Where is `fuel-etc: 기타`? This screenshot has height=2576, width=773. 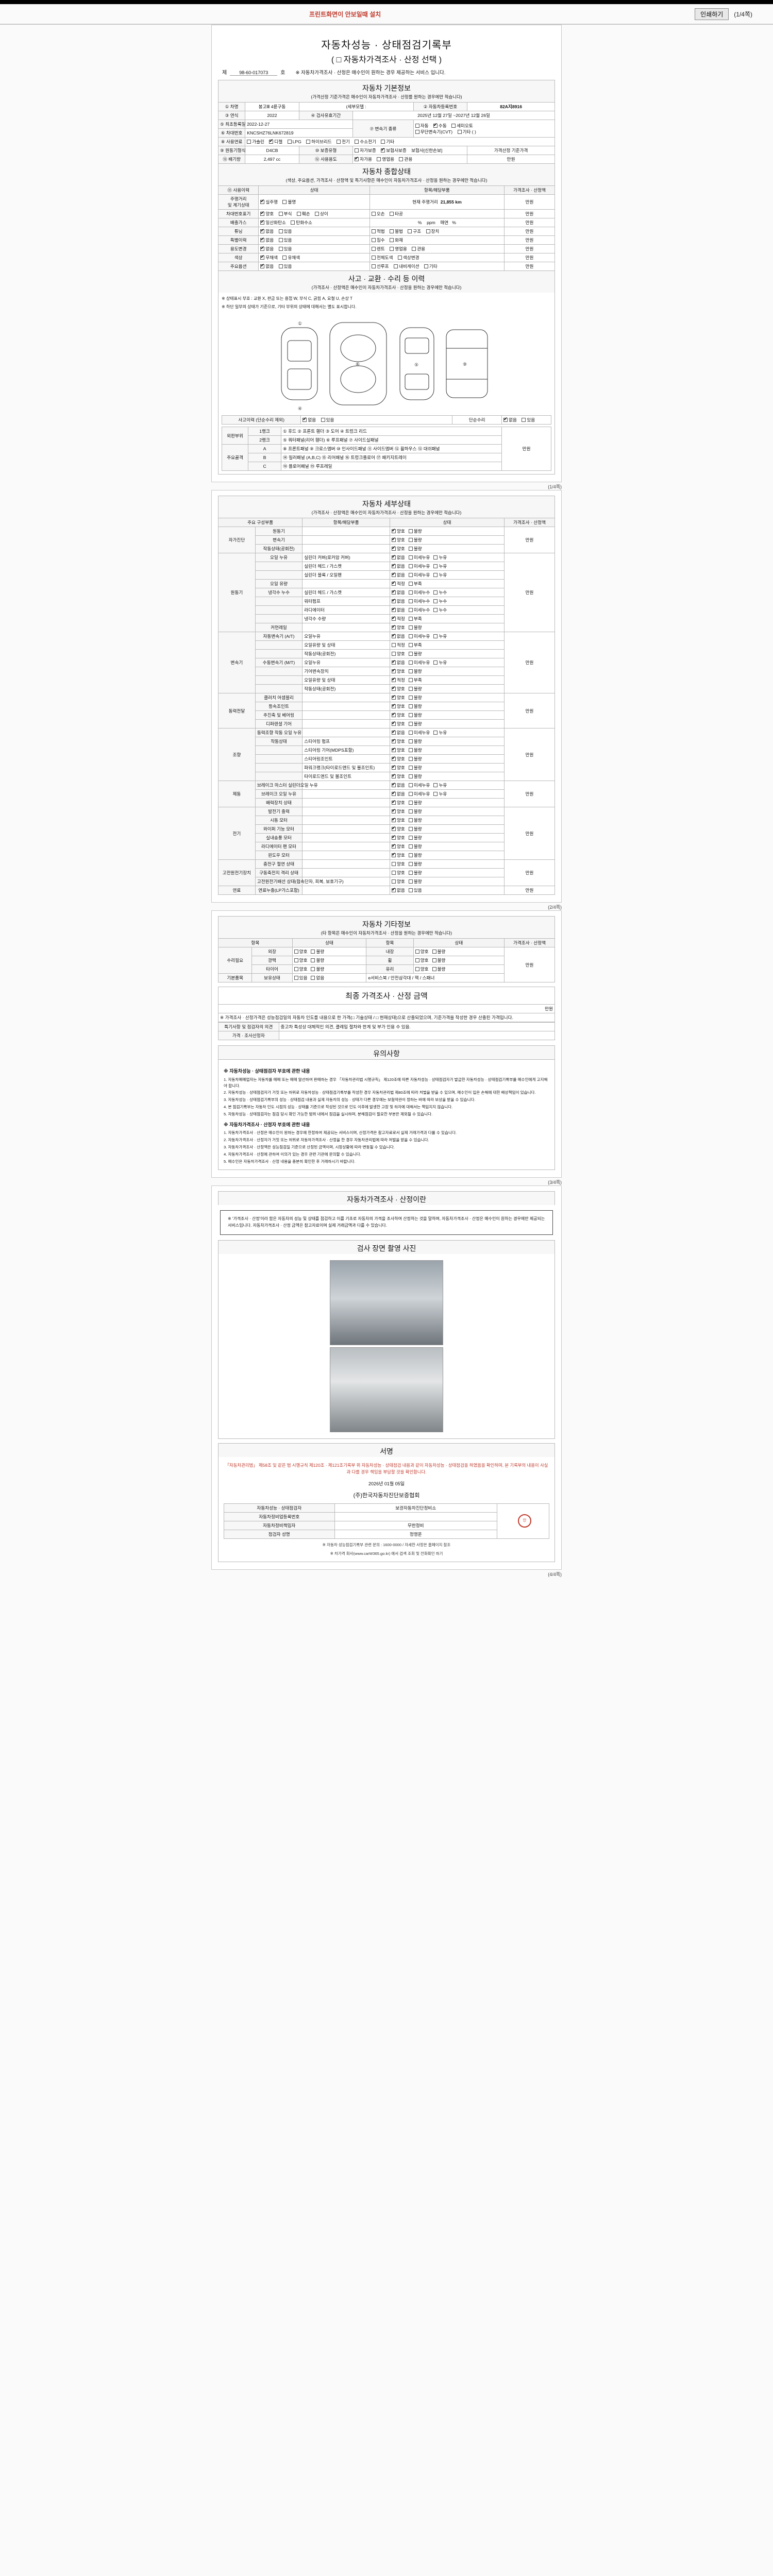
fuel-etc: 기타 is located at coordinates (387, 142).